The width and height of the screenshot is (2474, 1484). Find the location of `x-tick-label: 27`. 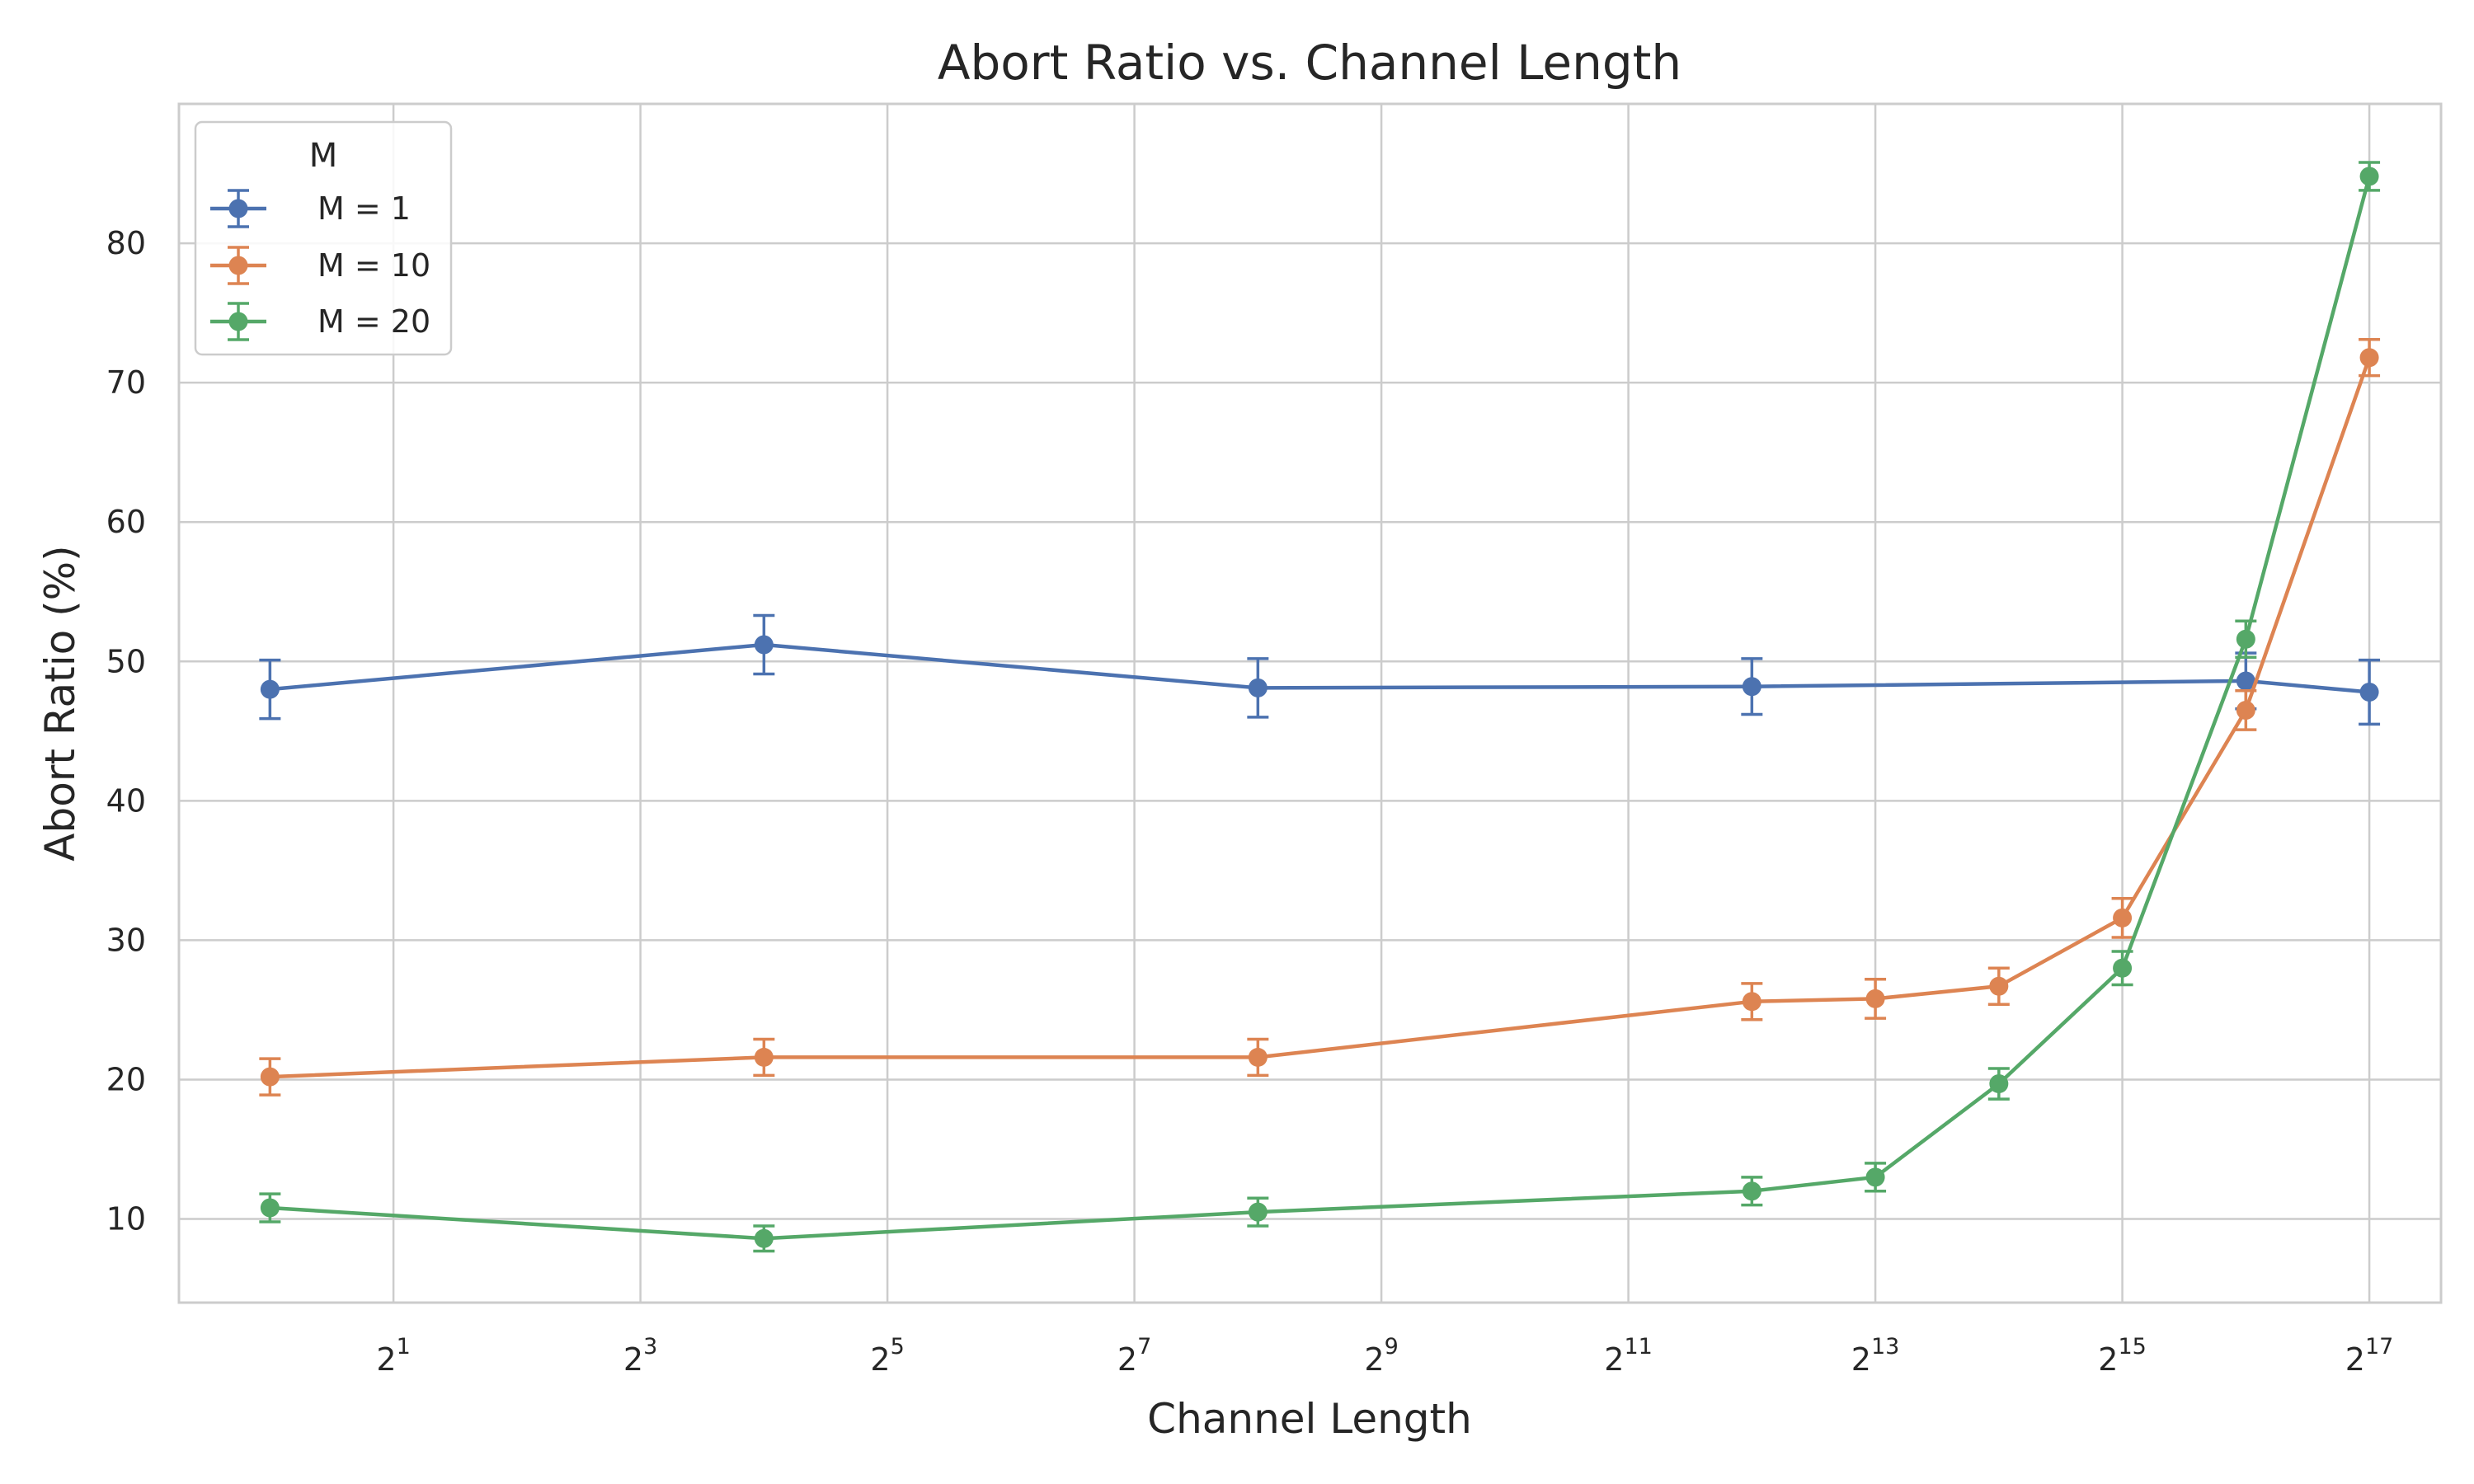

x-tick-label: 27 is located at coordinates (1134, 1356).